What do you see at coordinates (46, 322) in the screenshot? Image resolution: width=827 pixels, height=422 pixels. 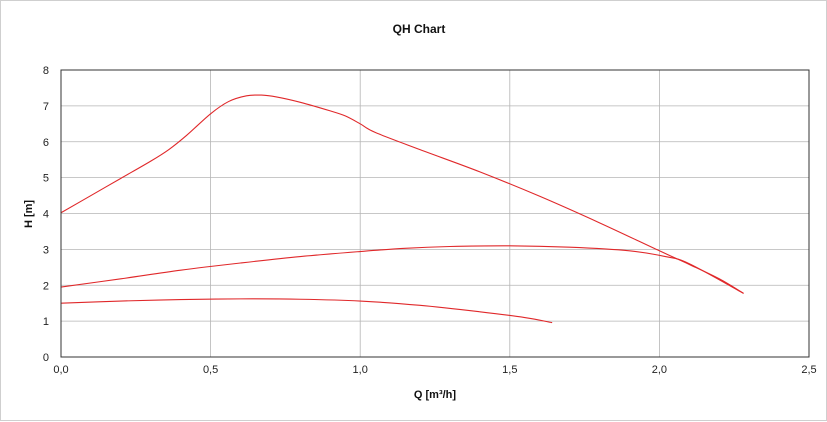 I see `y-tick-label: 1` at bounding box center [46, 322].